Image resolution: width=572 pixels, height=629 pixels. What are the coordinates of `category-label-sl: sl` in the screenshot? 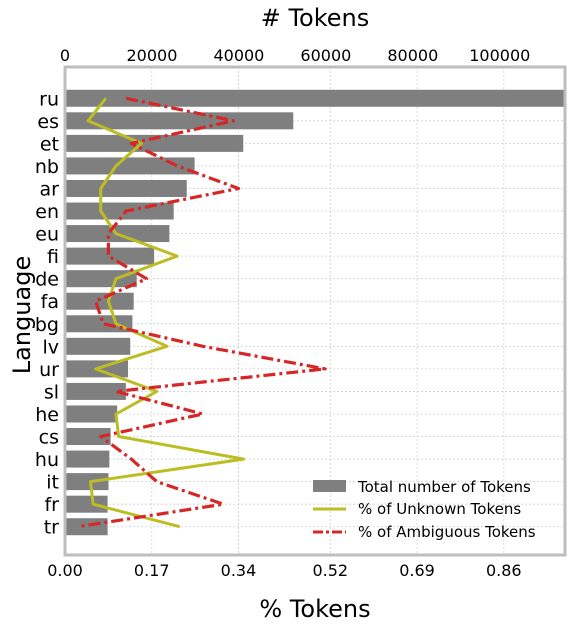 It's located at (51, 392).